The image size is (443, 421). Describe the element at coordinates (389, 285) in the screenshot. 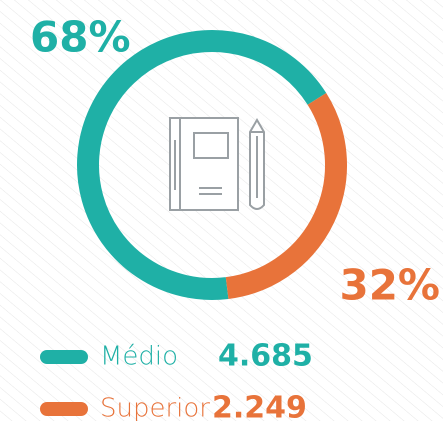

I see `percent-label: 32%` at that location.